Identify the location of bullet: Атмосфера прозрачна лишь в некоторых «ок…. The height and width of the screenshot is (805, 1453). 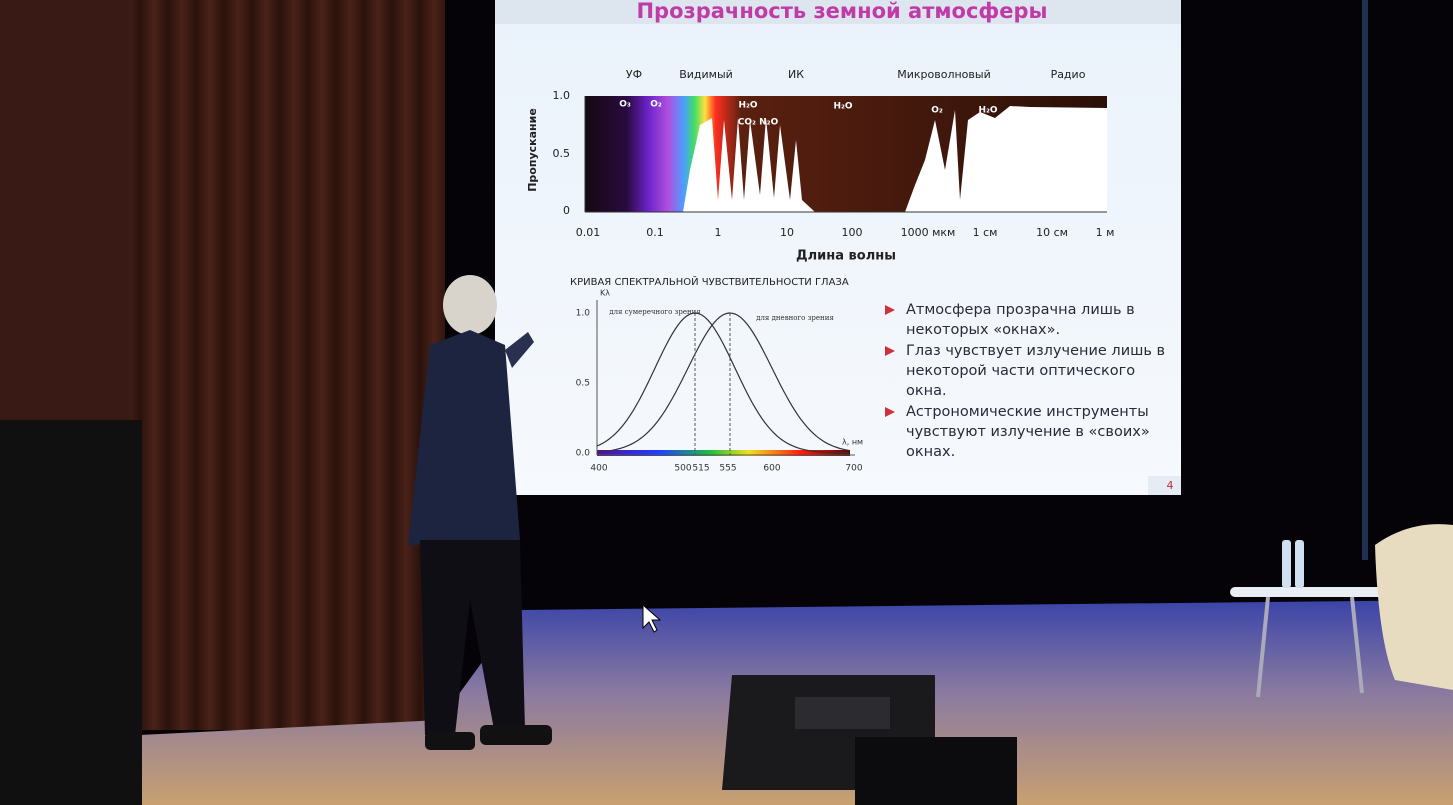
(1024, 320).